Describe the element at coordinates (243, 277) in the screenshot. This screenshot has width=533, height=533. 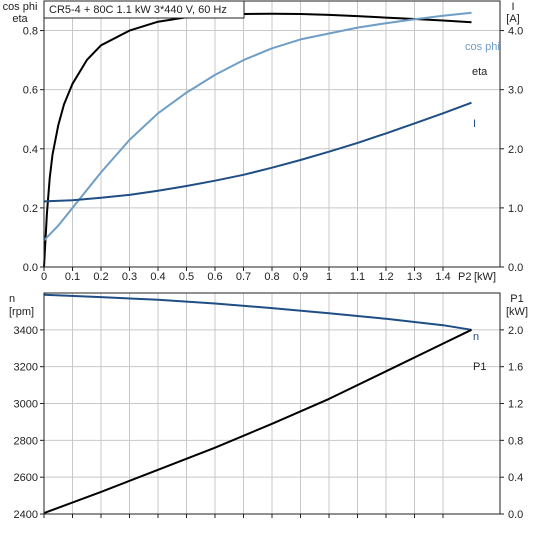
I see `top-x-tick-label: 0.7` at that location.